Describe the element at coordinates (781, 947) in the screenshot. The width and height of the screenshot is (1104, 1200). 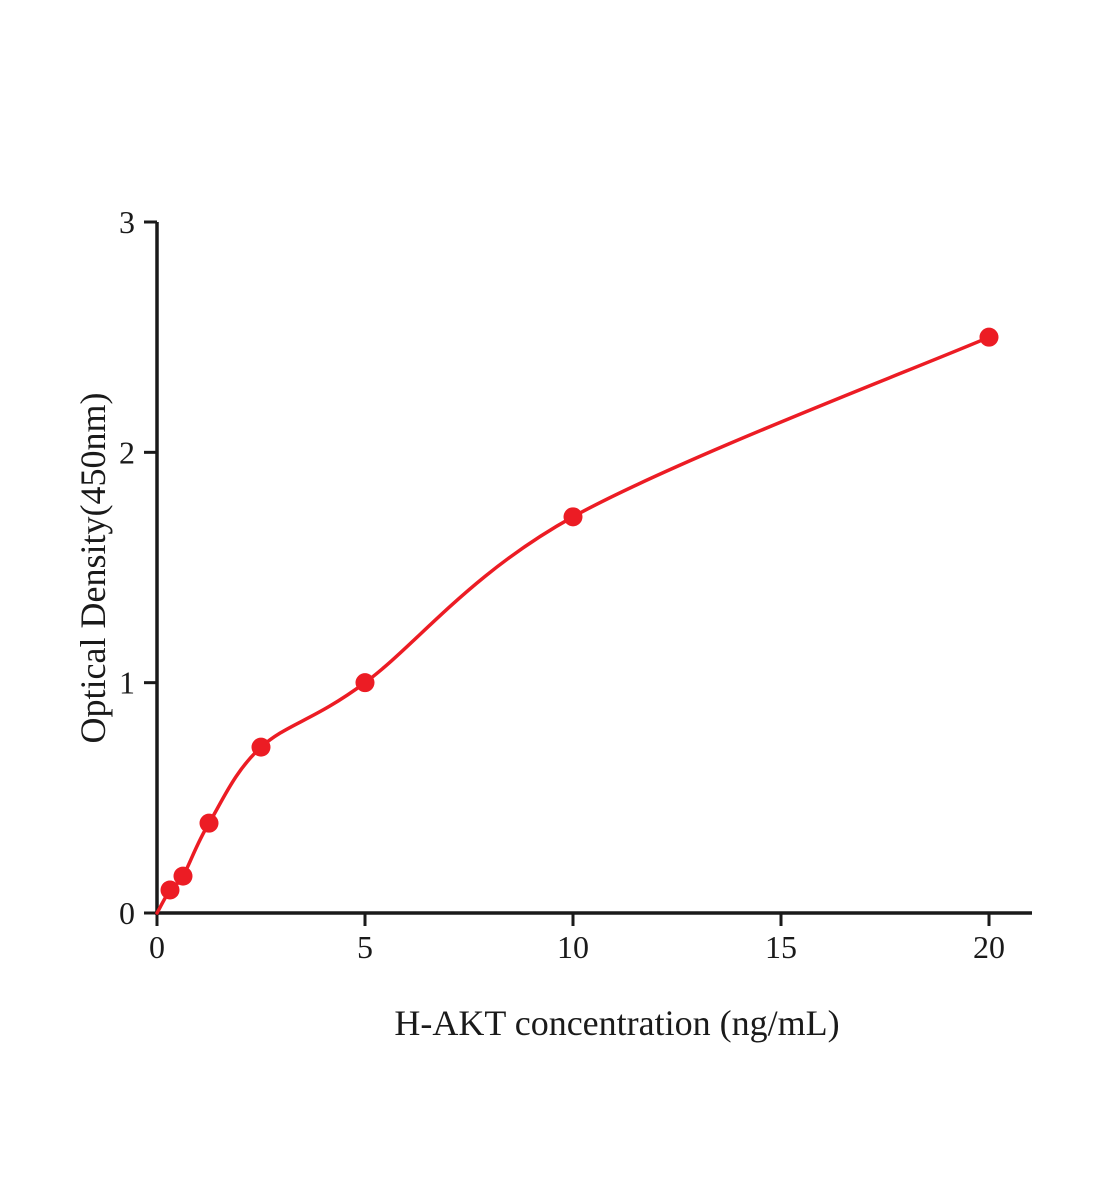
I see `x-tick-label: 15` at that location.